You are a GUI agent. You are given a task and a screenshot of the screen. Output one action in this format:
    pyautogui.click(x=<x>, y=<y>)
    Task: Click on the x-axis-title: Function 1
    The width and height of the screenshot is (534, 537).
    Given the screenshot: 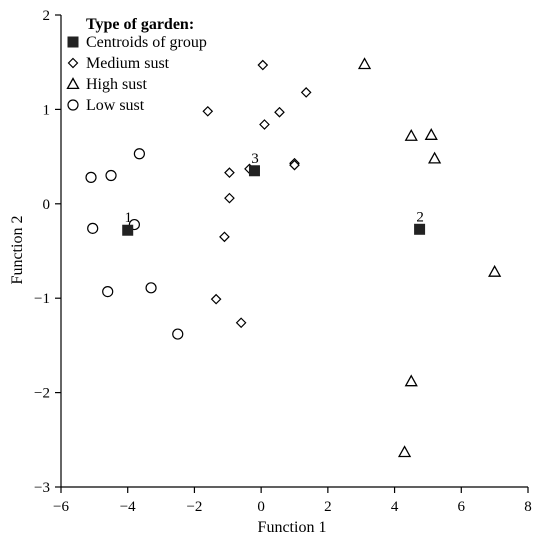 What is the action you would take?
    pyautogui.click(x=292, y=527)
    